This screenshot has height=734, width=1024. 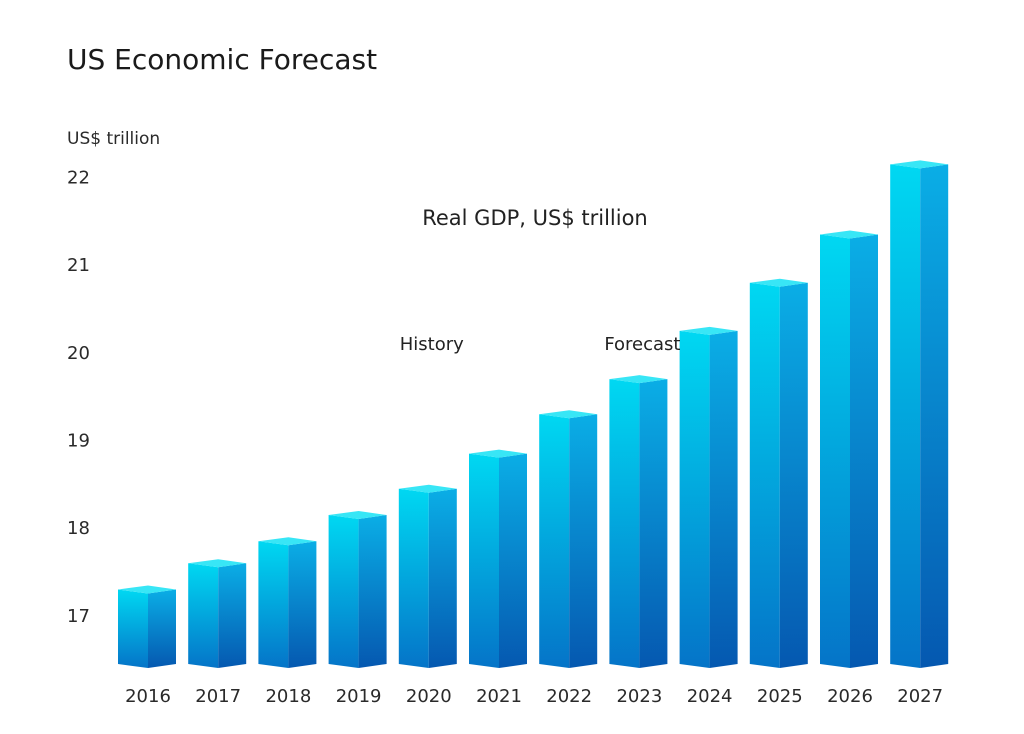 I want to click on bar-2024, so click(x=708, y=497).